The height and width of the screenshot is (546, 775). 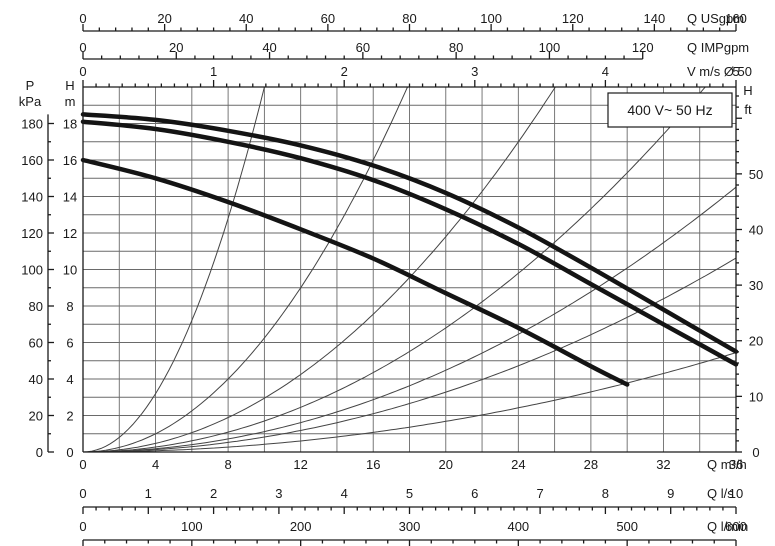 What do you see at coordinates (69, 306) in the screenshot?
I see `y-tick-label-m: 8` at bounding box center [69, 306].